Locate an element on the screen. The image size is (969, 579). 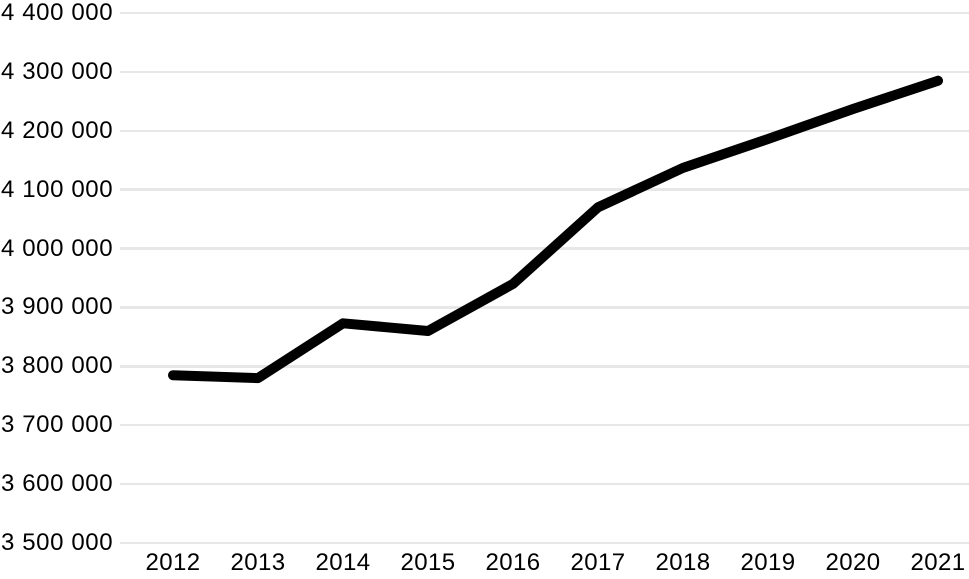
y-tick-label: 4 400 000 is located at coordinates (57, 13).